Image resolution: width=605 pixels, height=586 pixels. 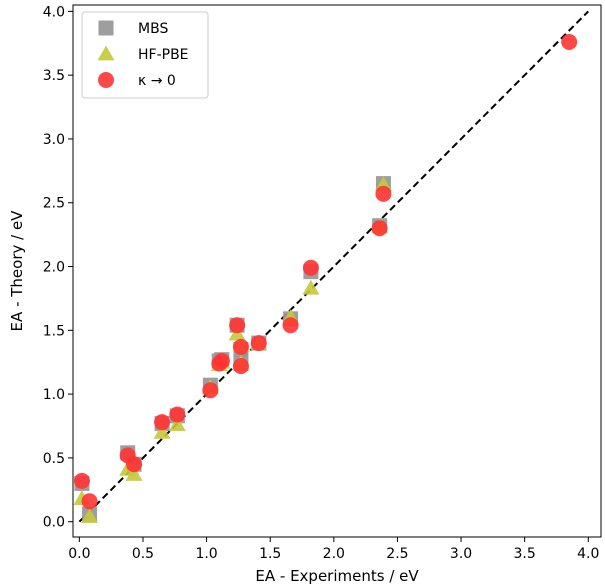 What do you see at coordinates (588, 554) in the screenshot?
I see `x-tick-label: 4.0` at bounding box center [588, 554].